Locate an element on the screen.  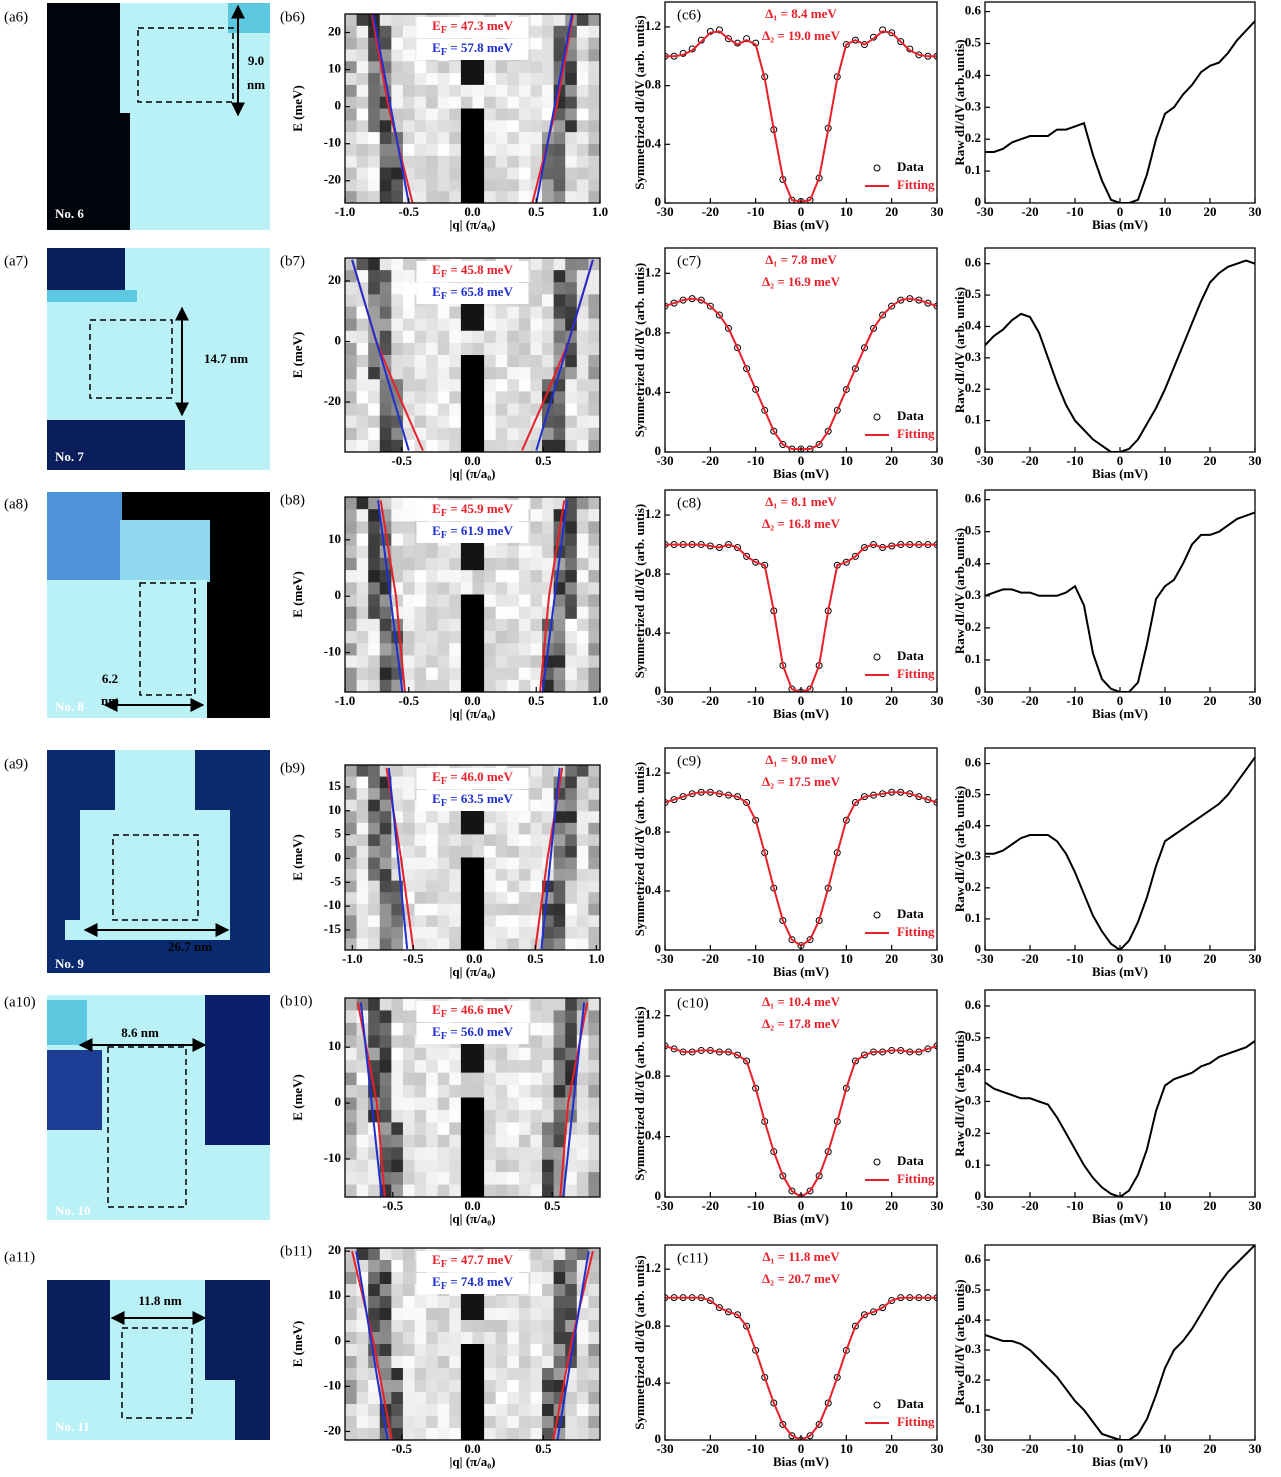
annotation-subscript: F is located at coordinates (444, 1036).